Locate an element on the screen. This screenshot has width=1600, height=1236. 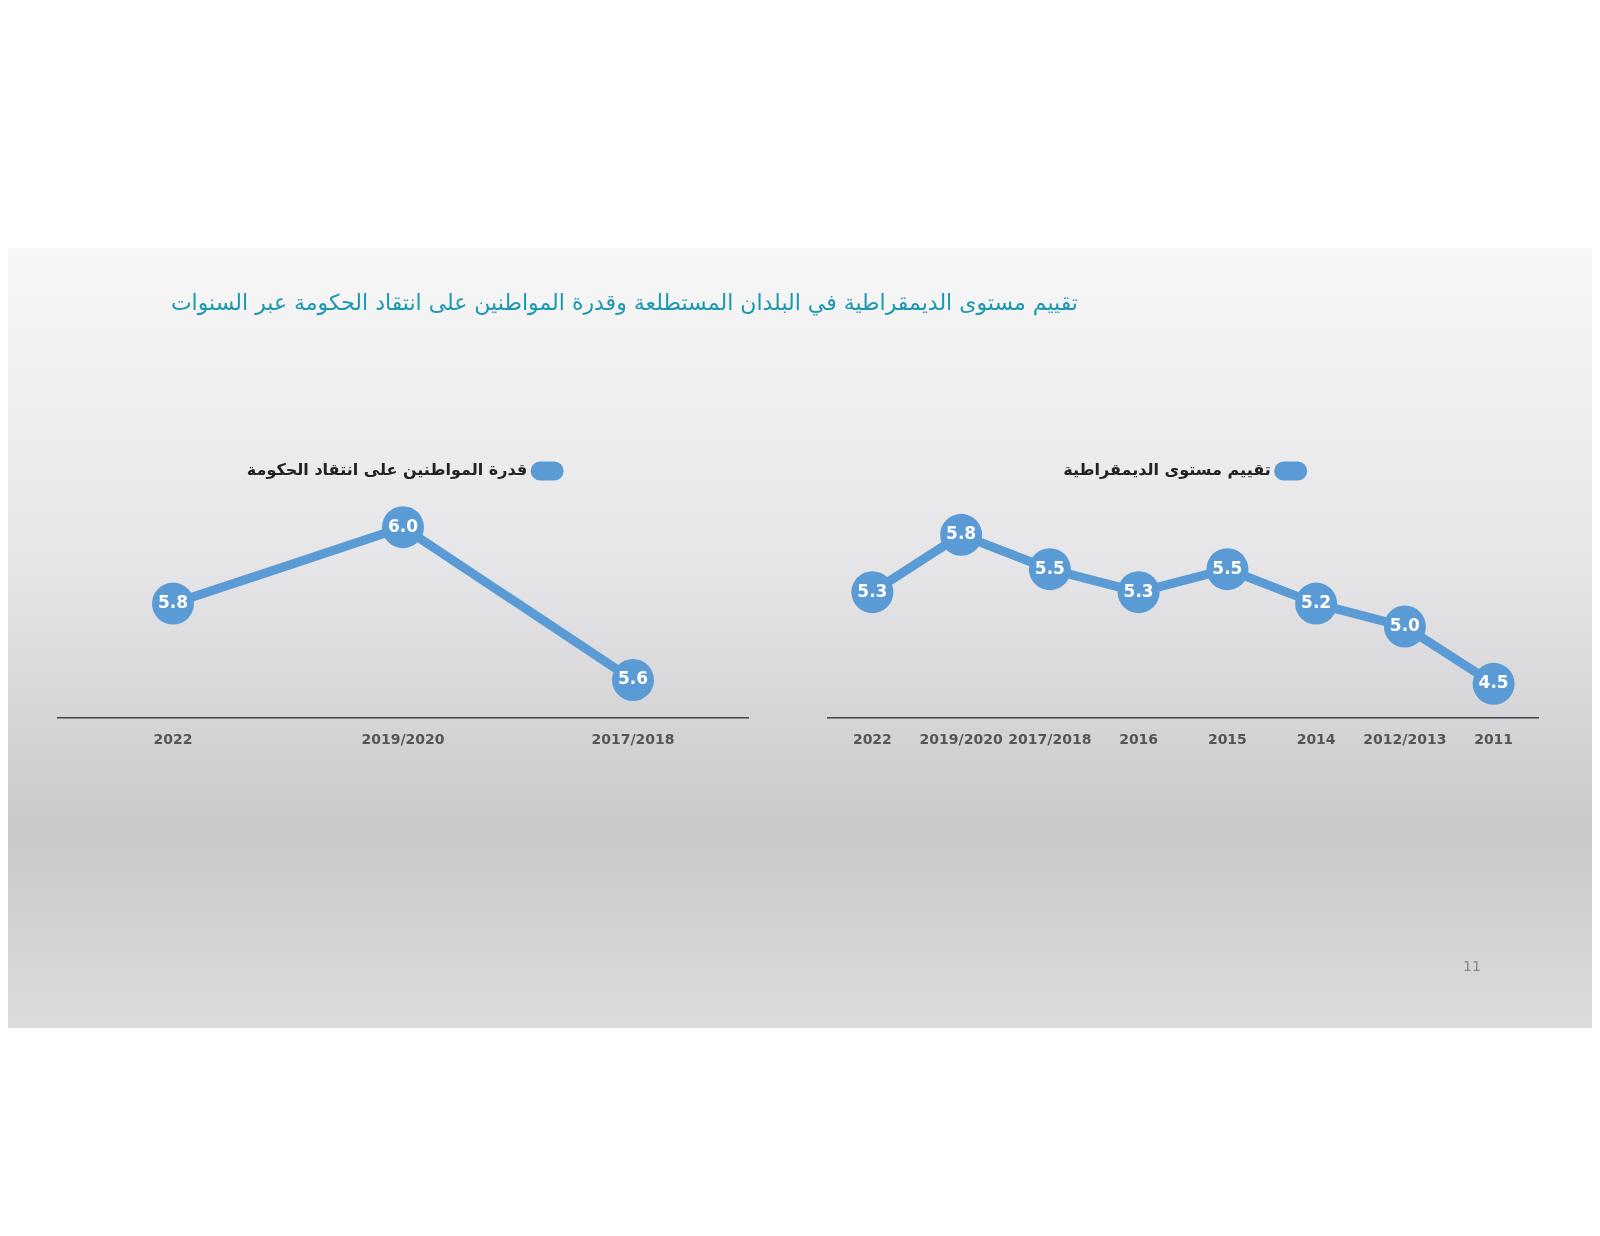
text: تقييم مستوى الديمقراطية في البلدان المستطلعة وقدرة المواطنين على انتقاد الحكومة عبر السنوات is located at coordinates (623, 302).